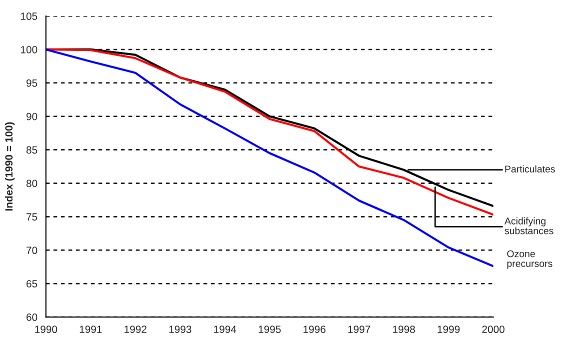  Describe the element at coordinates (529, 225) in the screenshot. I see `annotation: Acidifying substances` at that location.